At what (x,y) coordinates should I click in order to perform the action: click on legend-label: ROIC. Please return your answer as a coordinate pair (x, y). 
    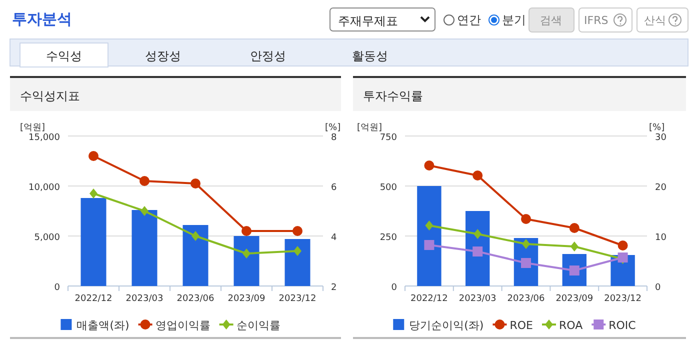
    Looking at the image, I should click on (622, 325).